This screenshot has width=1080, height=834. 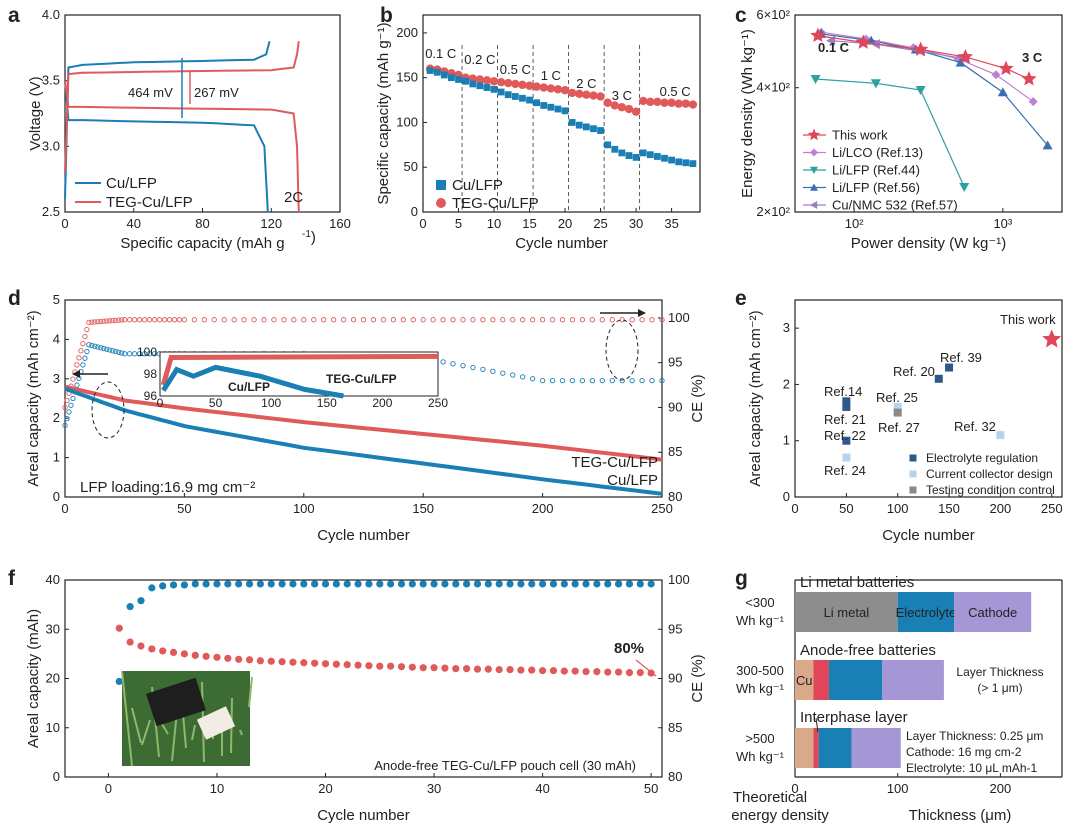 What do you see at coordinates (51, 211) in the screenshot?
I see `a-y-tick-label: 2.5` at bounding box center [51, 211].